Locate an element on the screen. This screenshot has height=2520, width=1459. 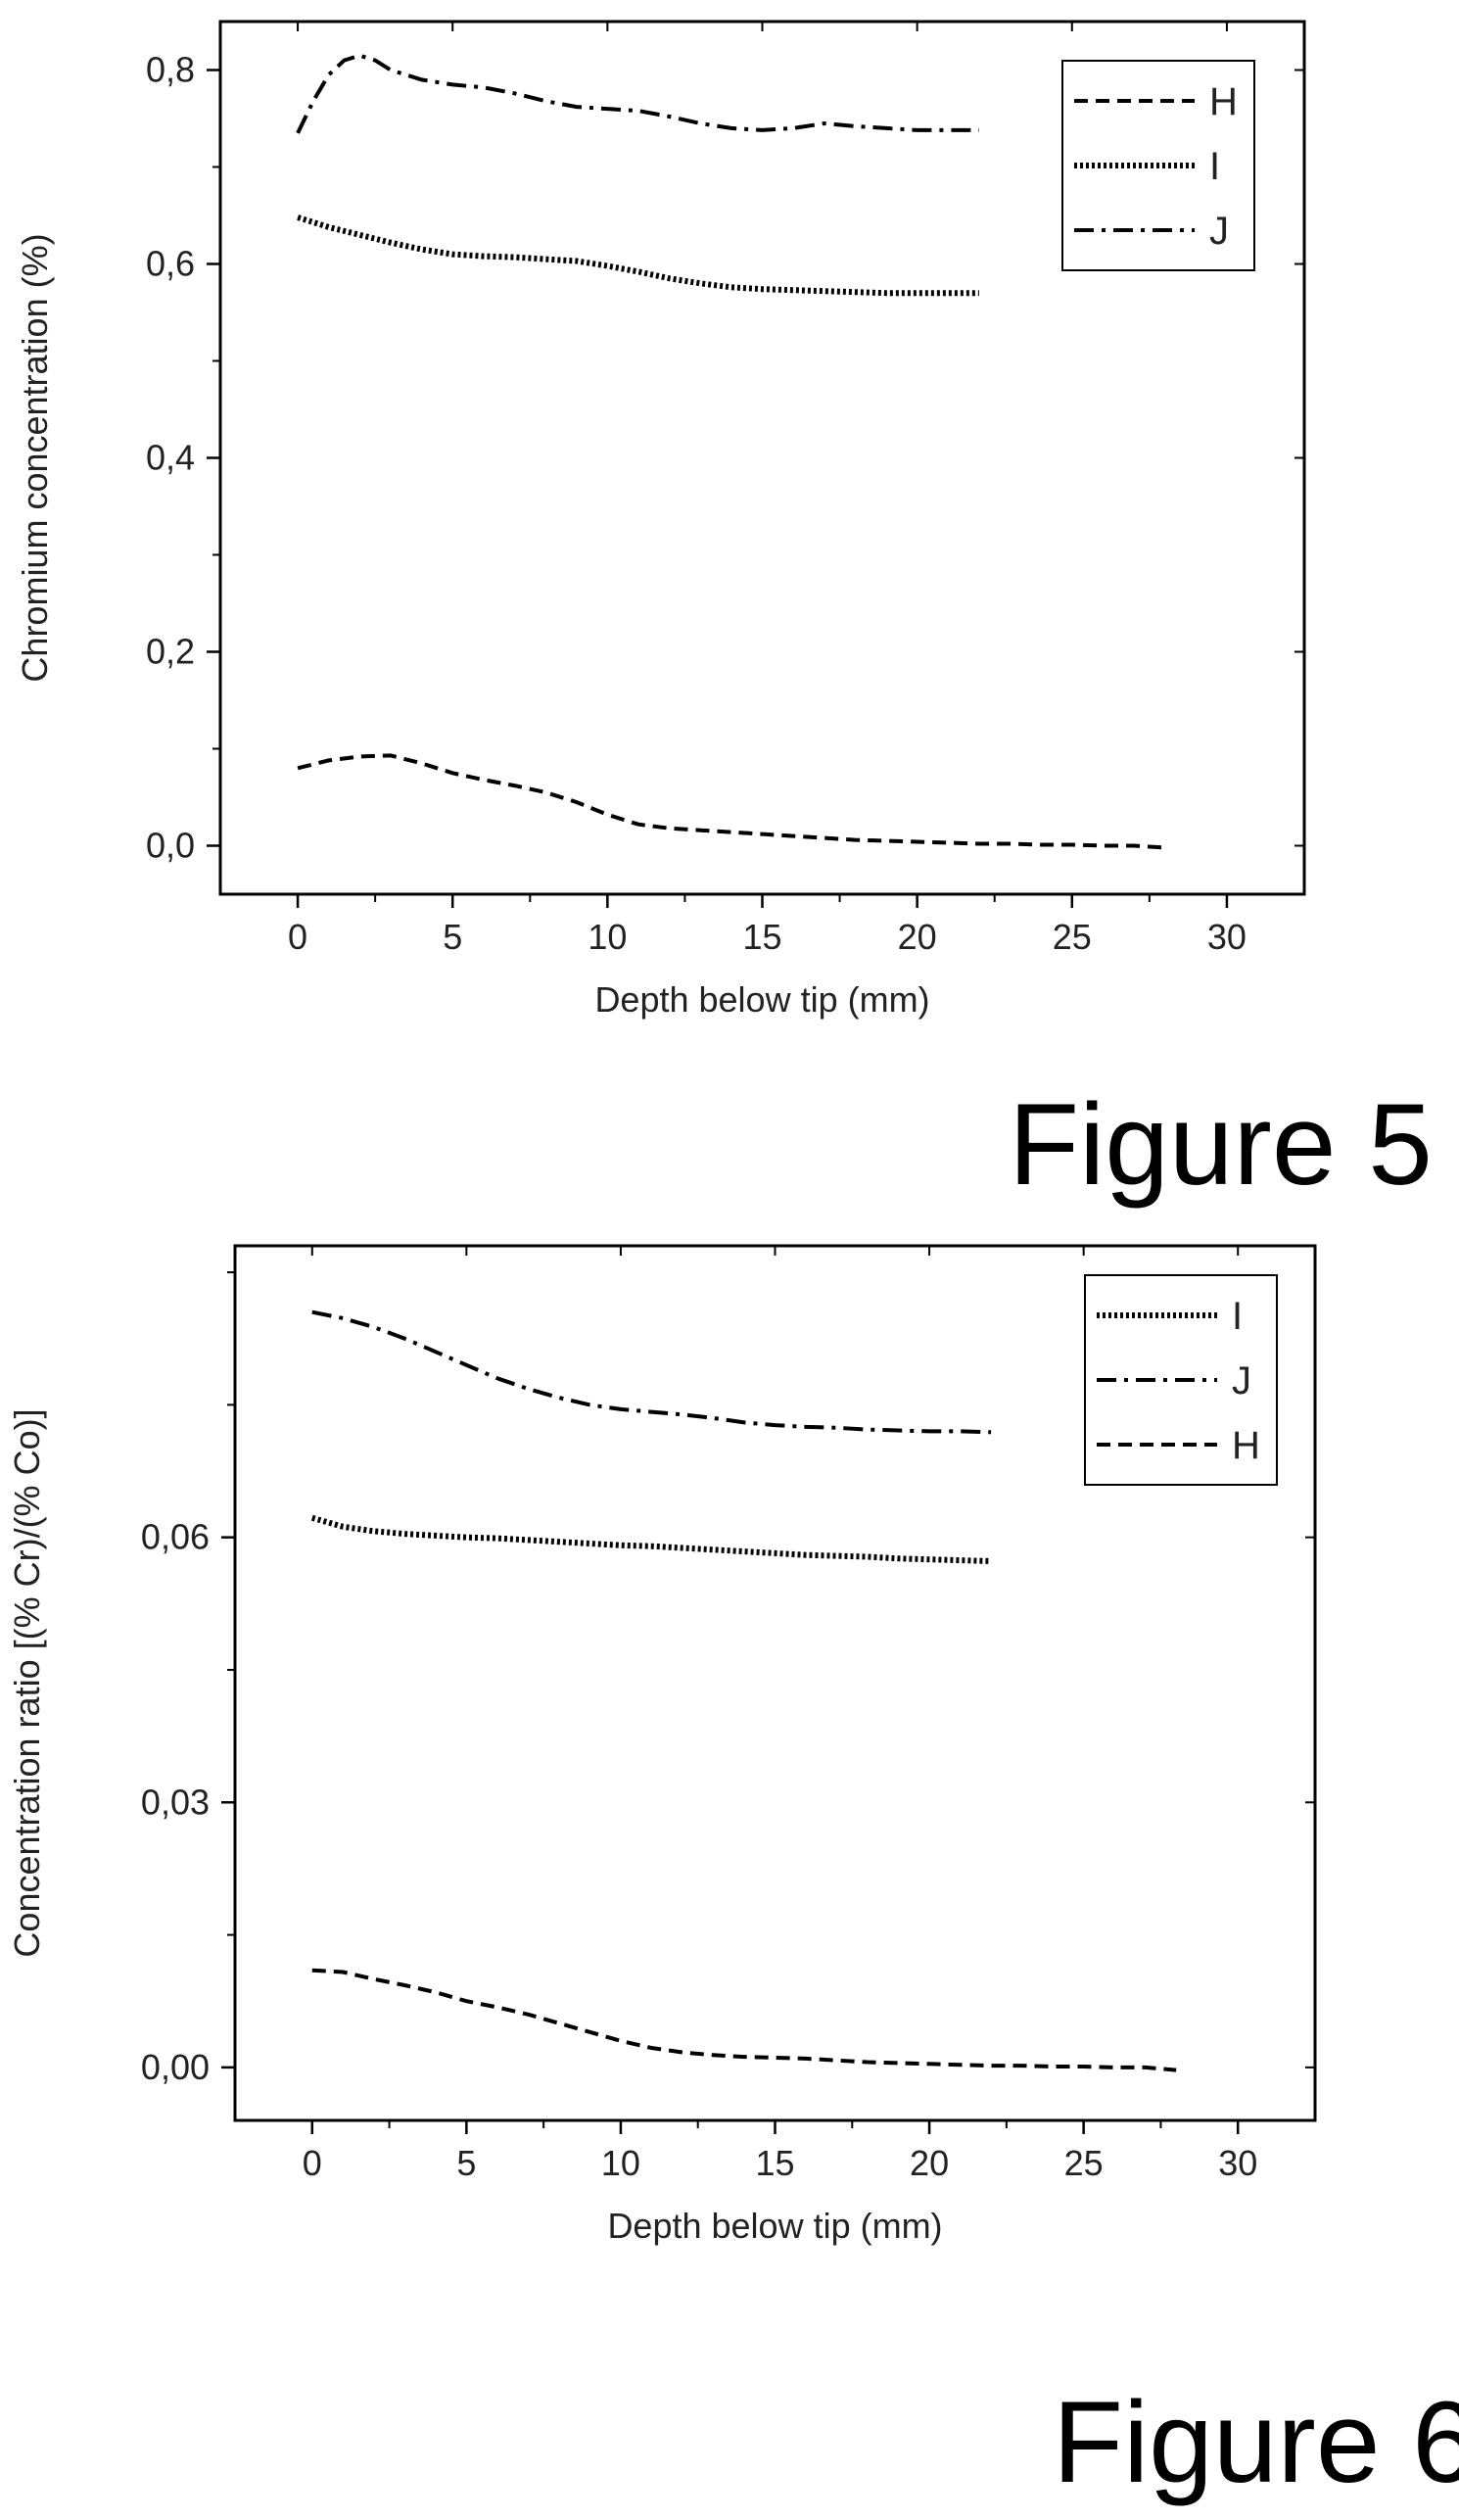
chart1-legend-label-j: J is located at coordinates (1241, 1381).